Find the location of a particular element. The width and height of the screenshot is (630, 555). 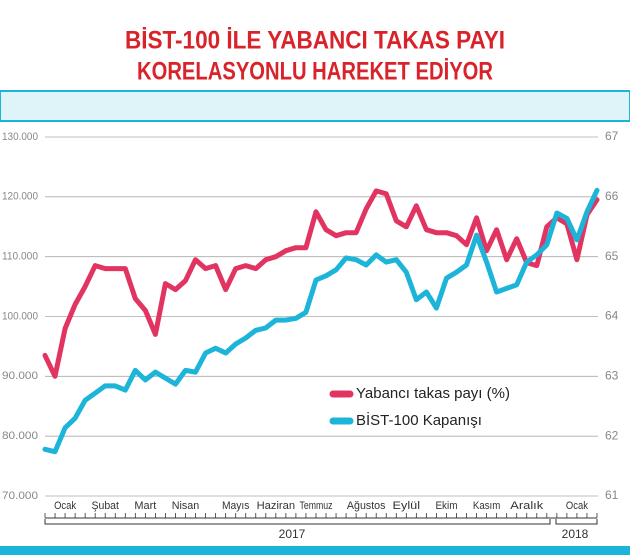

x-tick-label: Mayıs is located at coordinates (236, 506).